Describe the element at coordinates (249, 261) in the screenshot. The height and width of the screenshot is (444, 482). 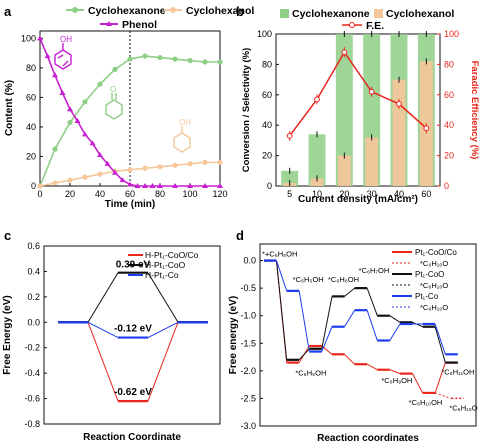
I see `y-tick-label: 0.0` at that location.